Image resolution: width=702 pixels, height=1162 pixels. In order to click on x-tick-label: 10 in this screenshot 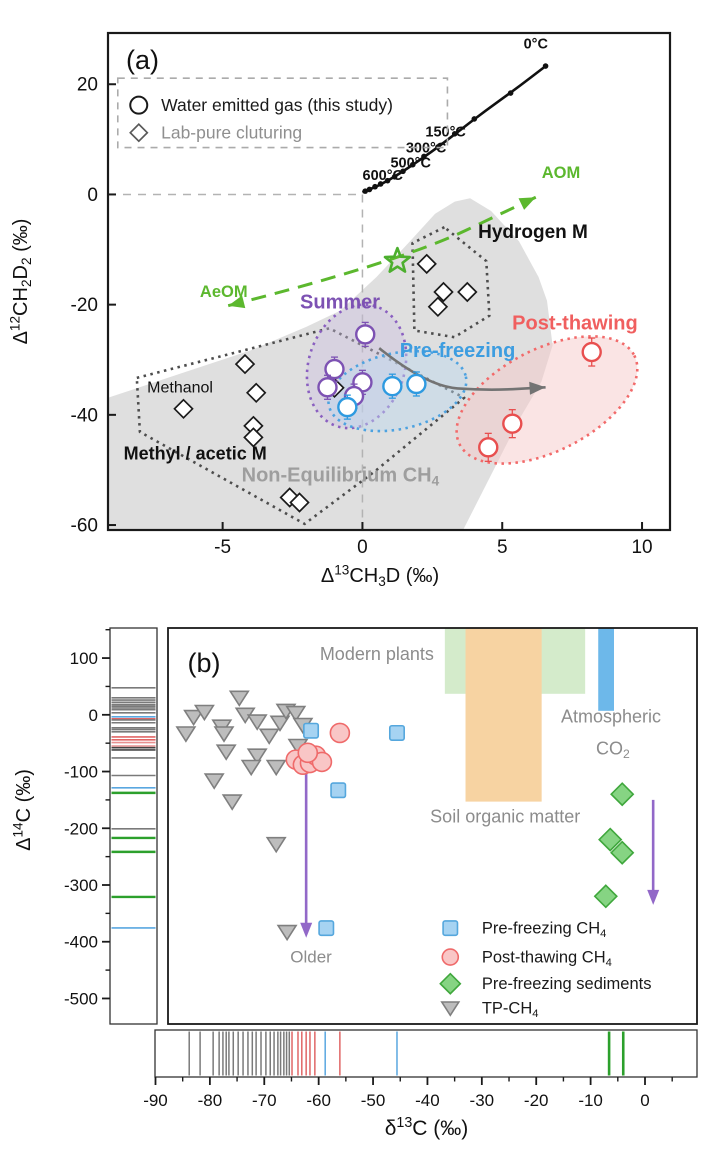, I will do `click(641, 547)`.